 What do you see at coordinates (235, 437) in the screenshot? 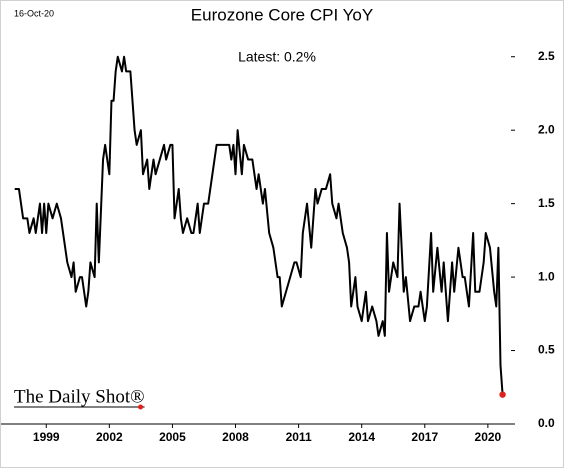
I see `x-tick-label: 2008` at bounding box center [235, 437].